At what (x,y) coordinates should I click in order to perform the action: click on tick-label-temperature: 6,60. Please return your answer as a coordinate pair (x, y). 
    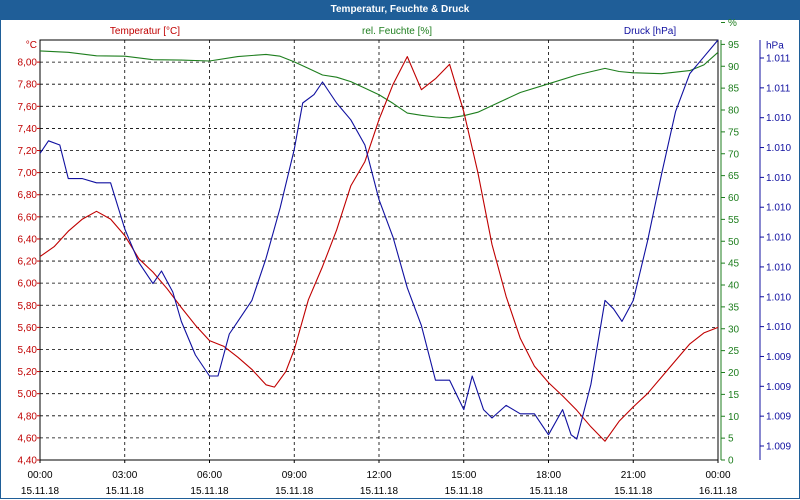
    Looking at the image, I should click on (28, 217).